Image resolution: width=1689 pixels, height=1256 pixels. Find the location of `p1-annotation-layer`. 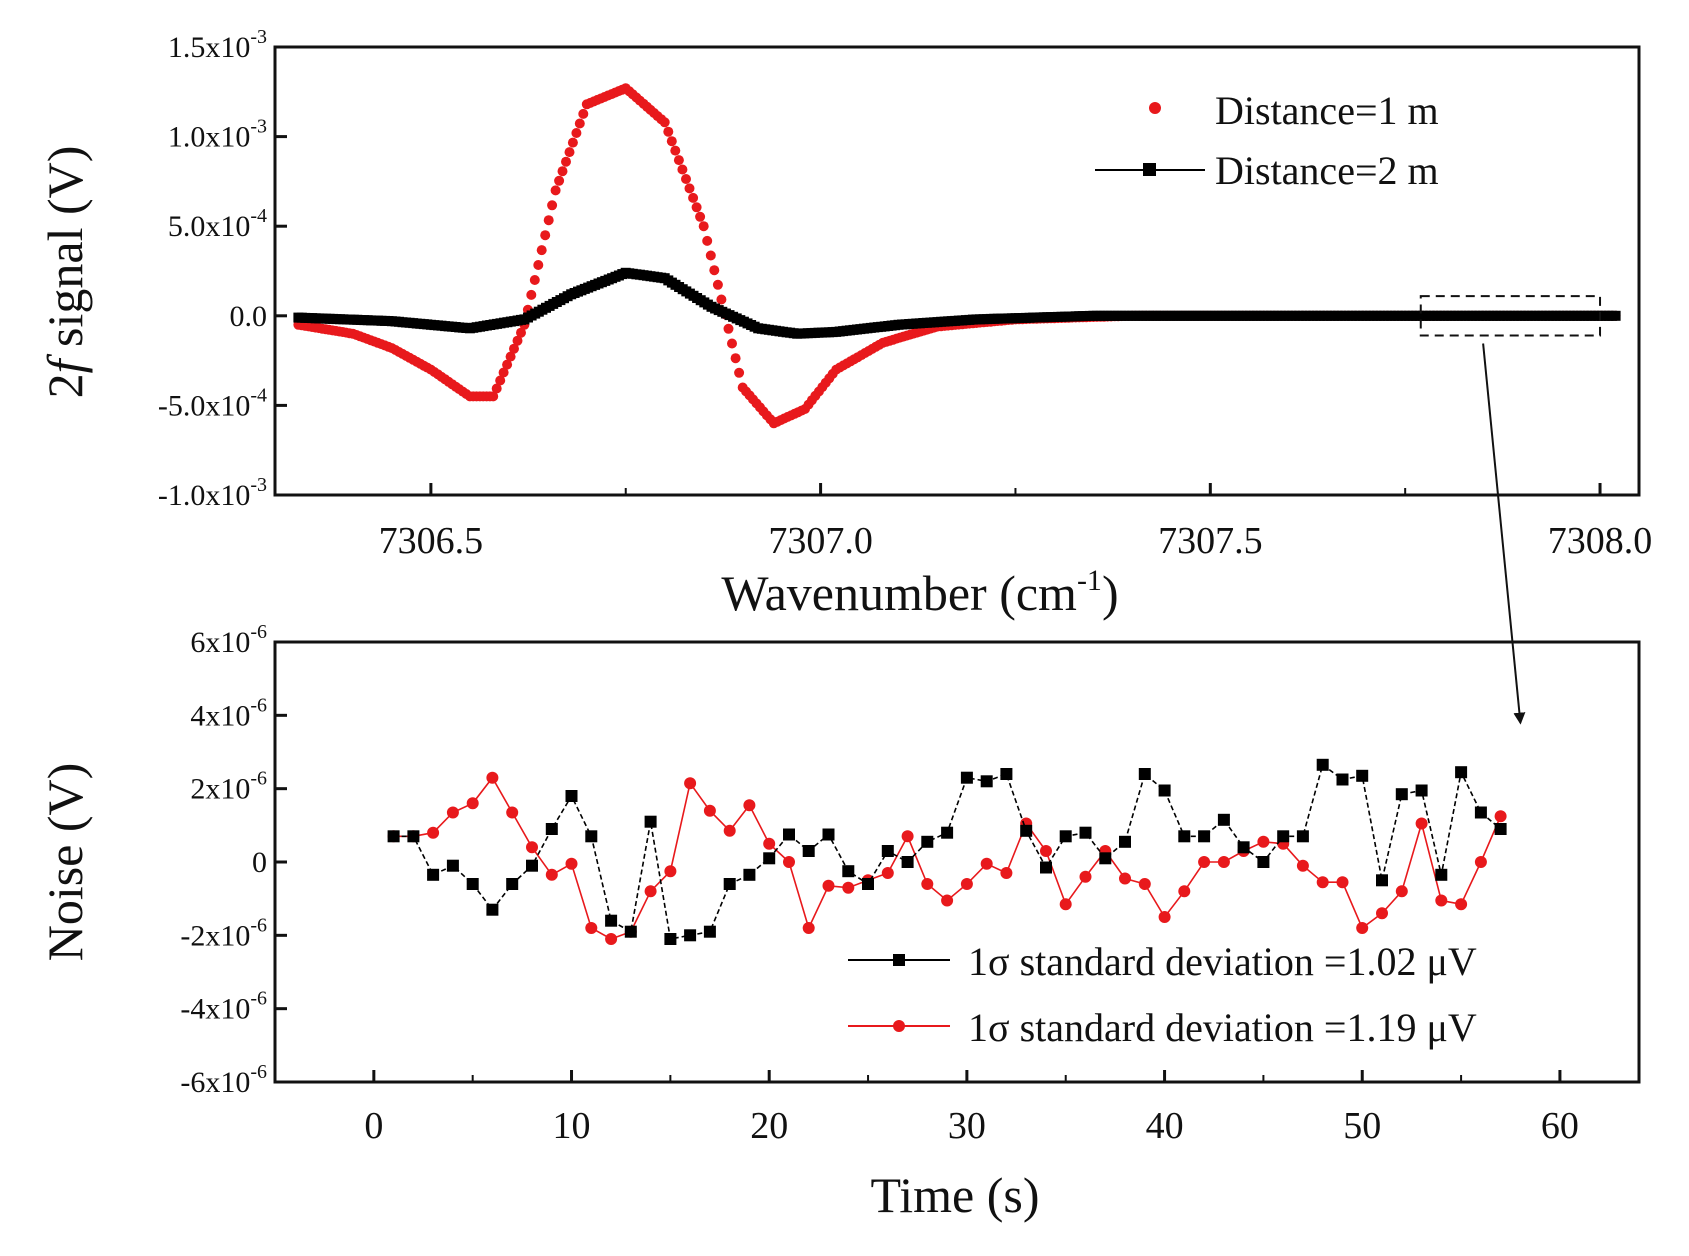

p1-annotation-layer is located at coordinates (1510, 510).